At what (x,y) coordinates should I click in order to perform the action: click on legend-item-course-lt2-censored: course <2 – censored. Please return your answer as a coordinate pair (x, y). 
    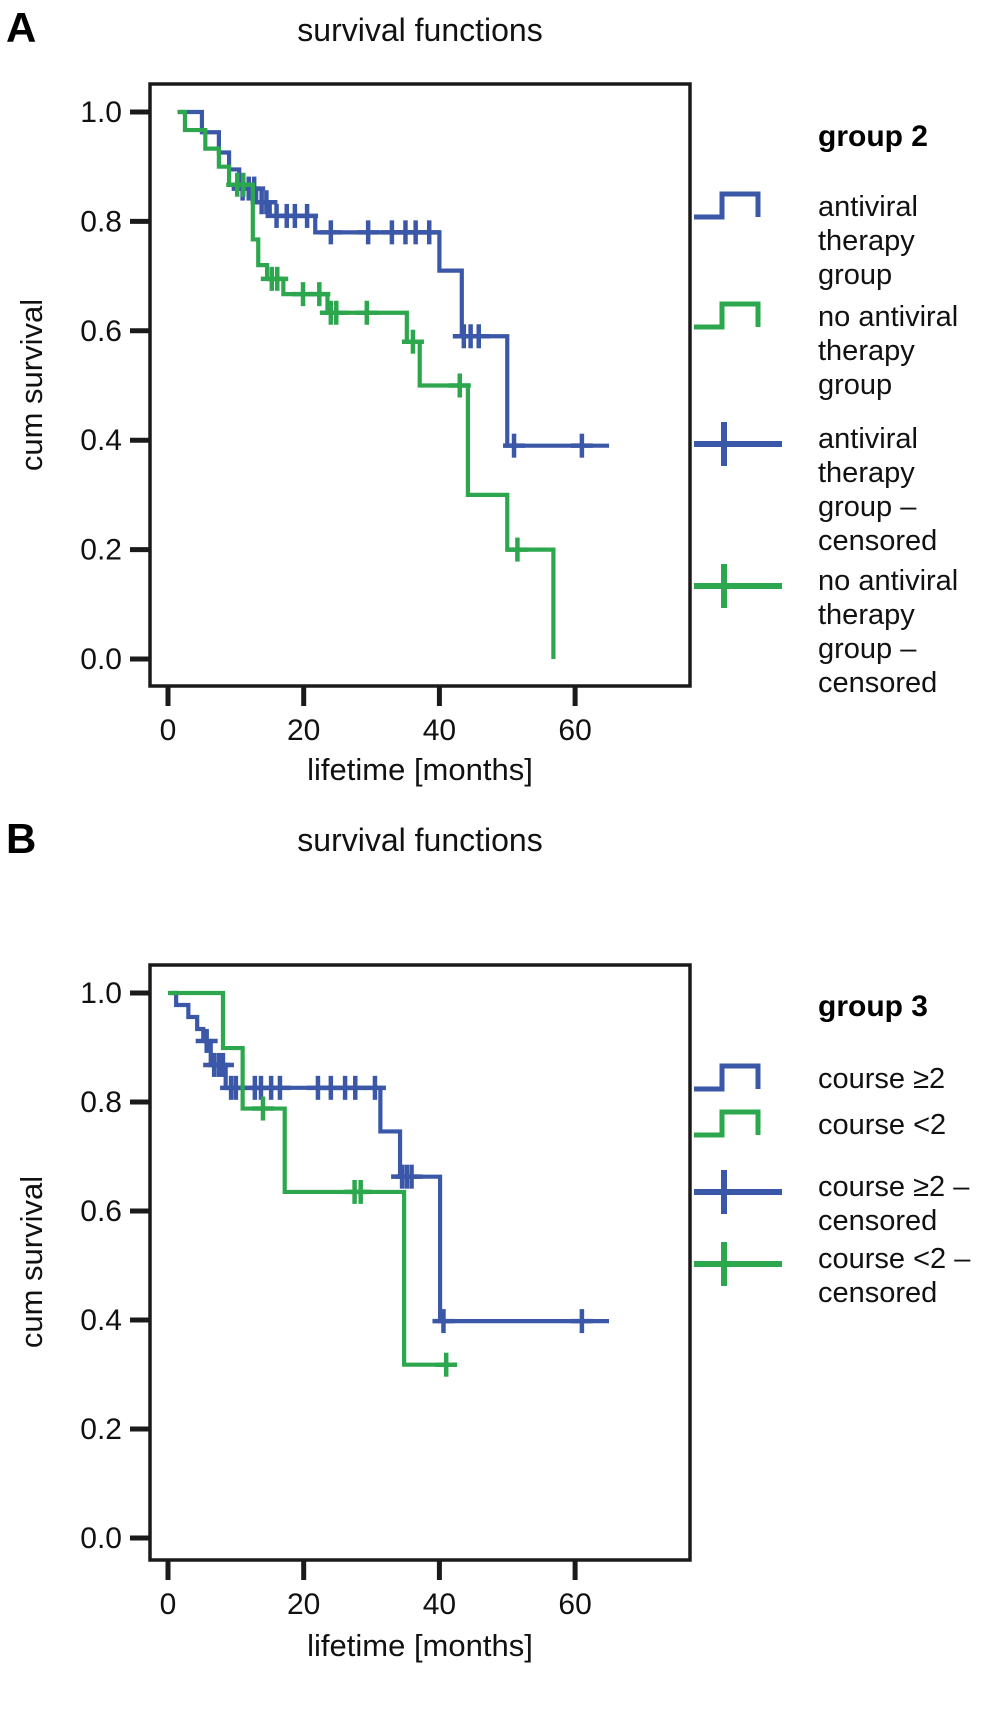
    Looking at the image, I should click on (844, 1276).